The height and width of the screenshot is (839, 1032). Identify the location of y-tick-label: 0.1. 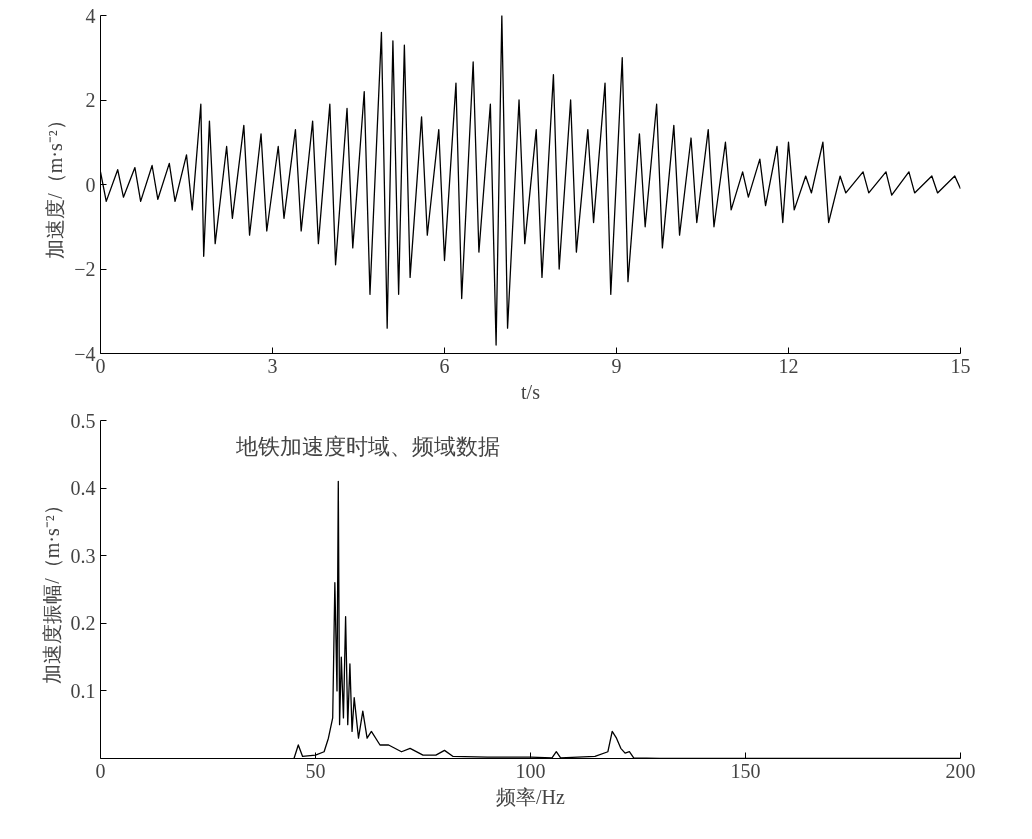
(83, 690).